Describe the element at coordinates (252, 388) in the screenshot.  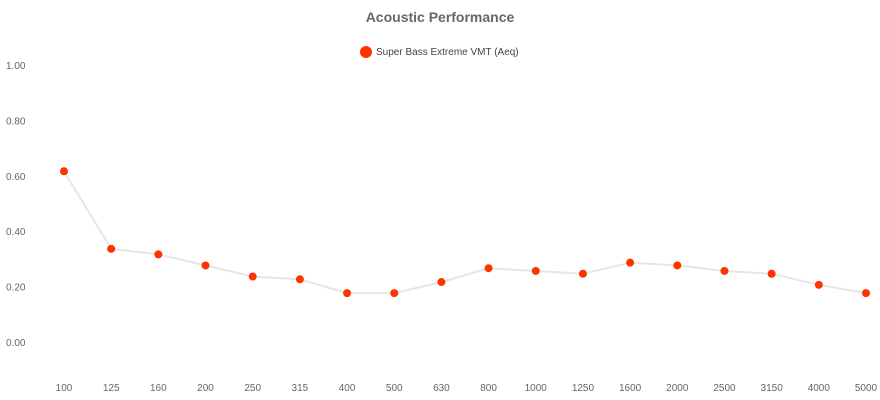
I see `x-tick-label: 250` at that location.